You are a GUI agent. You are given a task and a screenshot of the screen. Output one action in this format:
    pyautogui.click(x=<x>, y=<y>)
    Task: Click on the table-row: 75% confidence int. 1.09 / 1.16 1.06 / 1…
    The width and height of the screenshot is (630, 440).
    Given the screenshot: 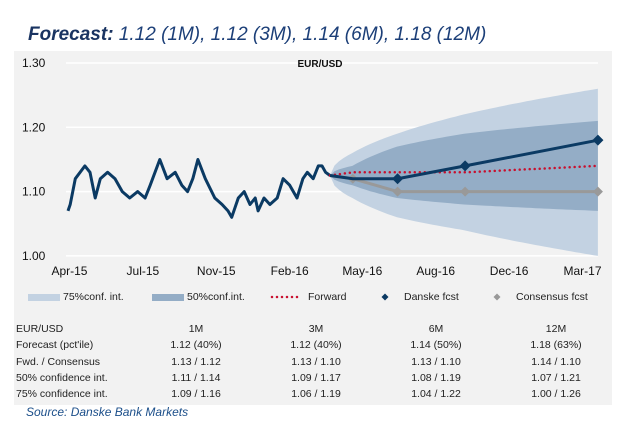 What is the action you would take?
    pyautogui.click(x=316, y=394)
    